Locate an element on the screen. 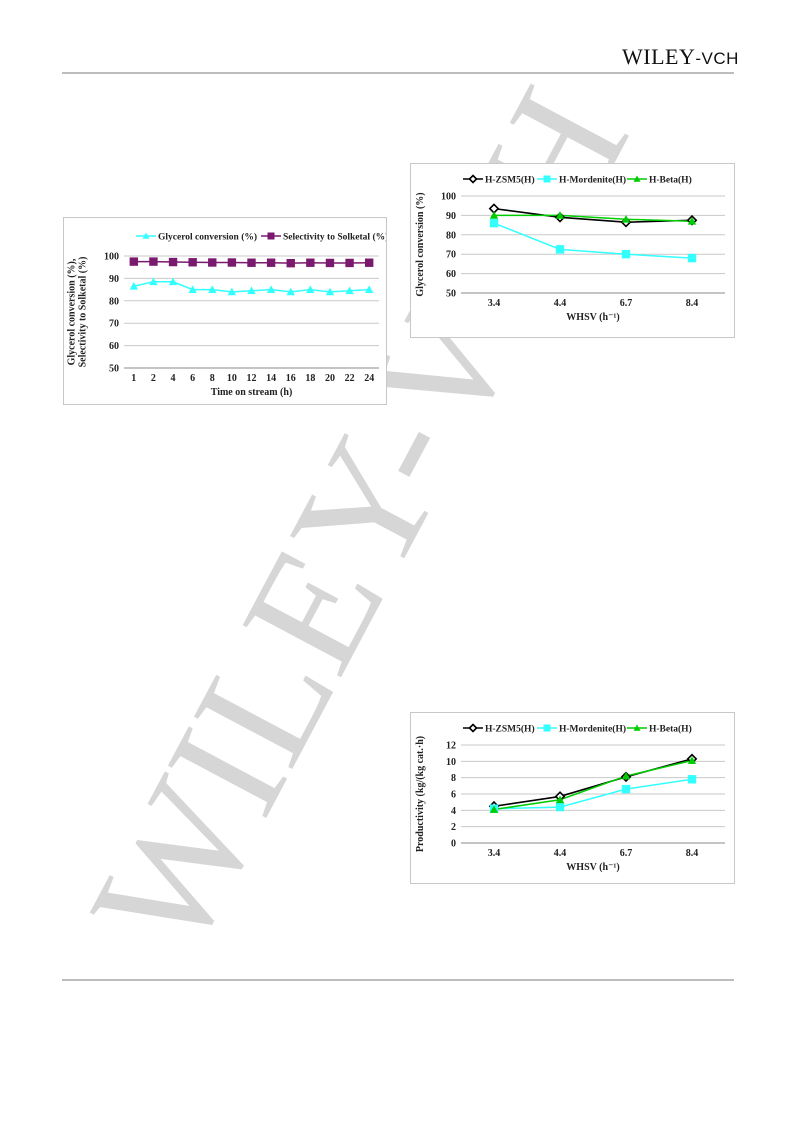 Image resolution: width=793 pixels, height=1121 pixels. y-tick-label: 10 is located at coordinates (451, 762).